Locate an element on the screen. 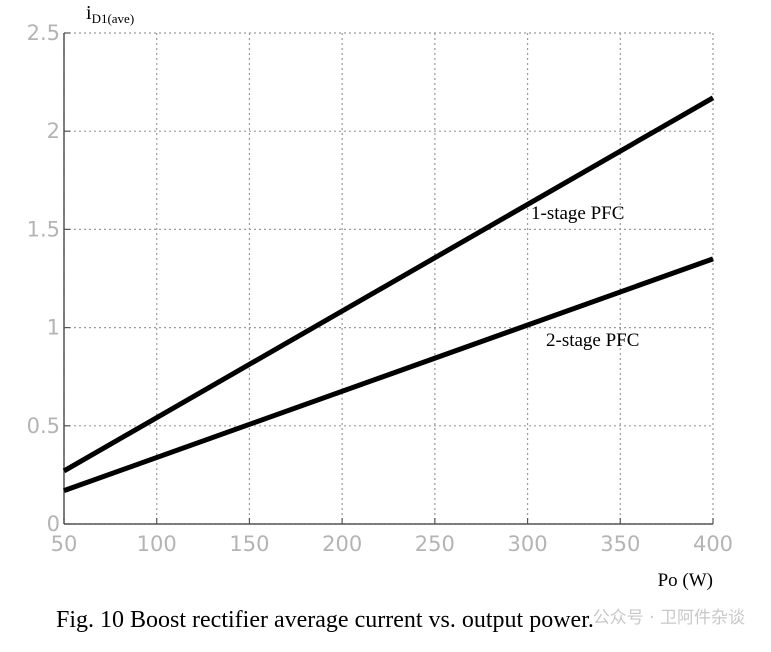  y-tick-label: 2 is located at coordinates (53, 131).